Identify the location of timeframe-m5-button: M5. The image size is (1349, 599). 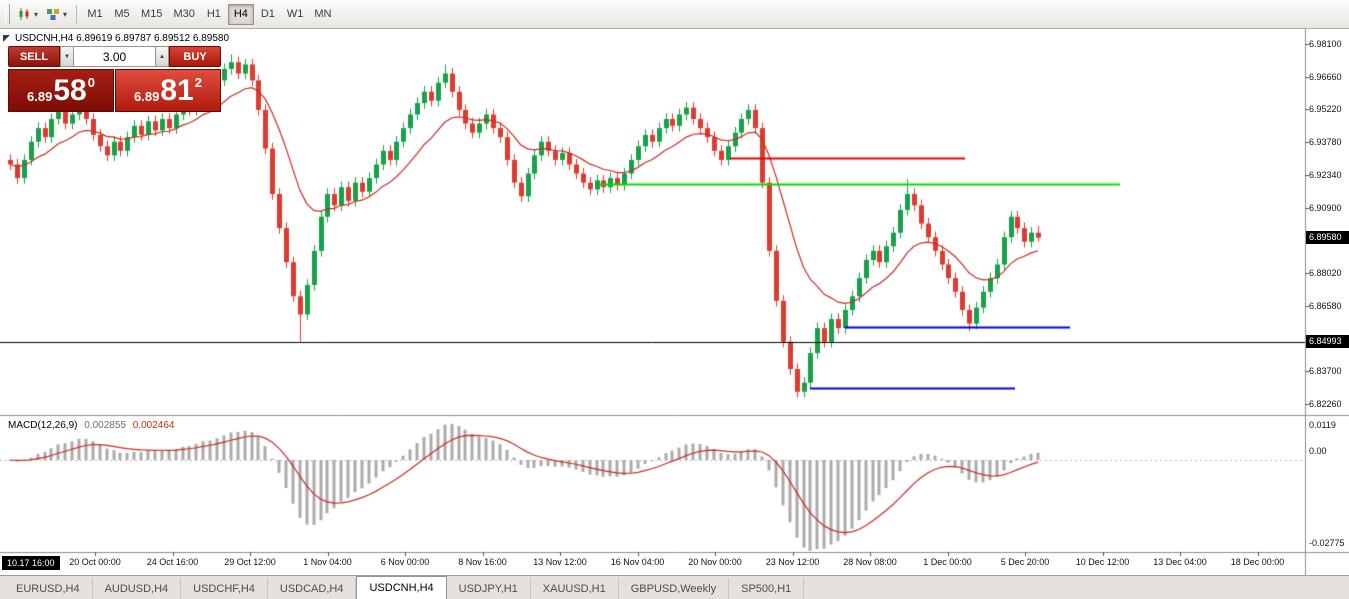
(122, 14).